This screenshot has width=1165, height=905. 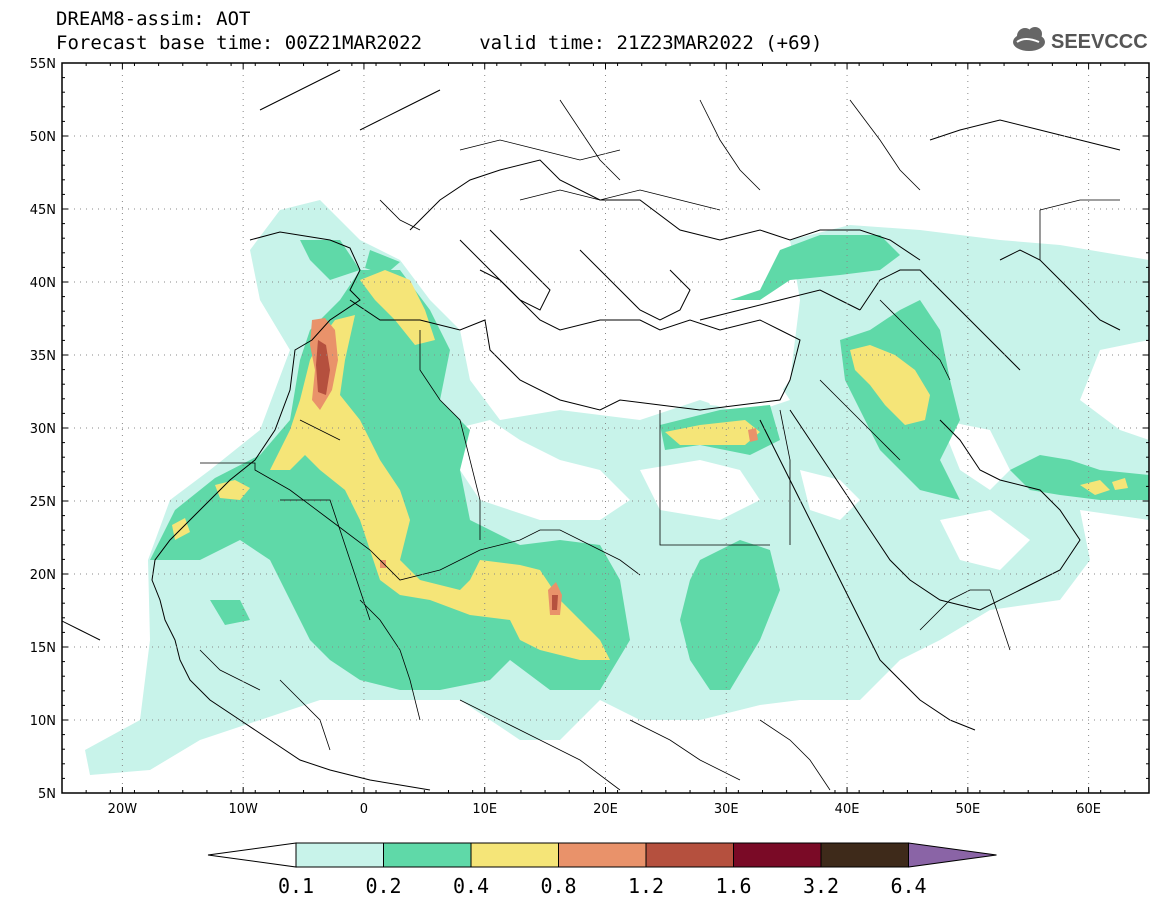 What do you see at coordinates (733, 886) in the screenshot?
I see `colorbar-label: 1.6` at bounding box center [733, 886].